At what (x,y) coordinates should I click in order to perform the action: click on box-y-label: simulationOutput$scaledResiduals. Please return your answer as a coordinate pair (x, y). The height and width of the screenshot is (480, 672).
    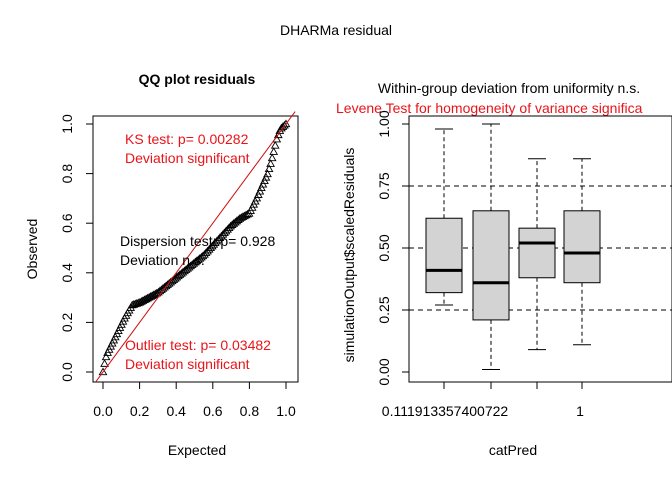
    Looking at the image, I should click on (349, 255).